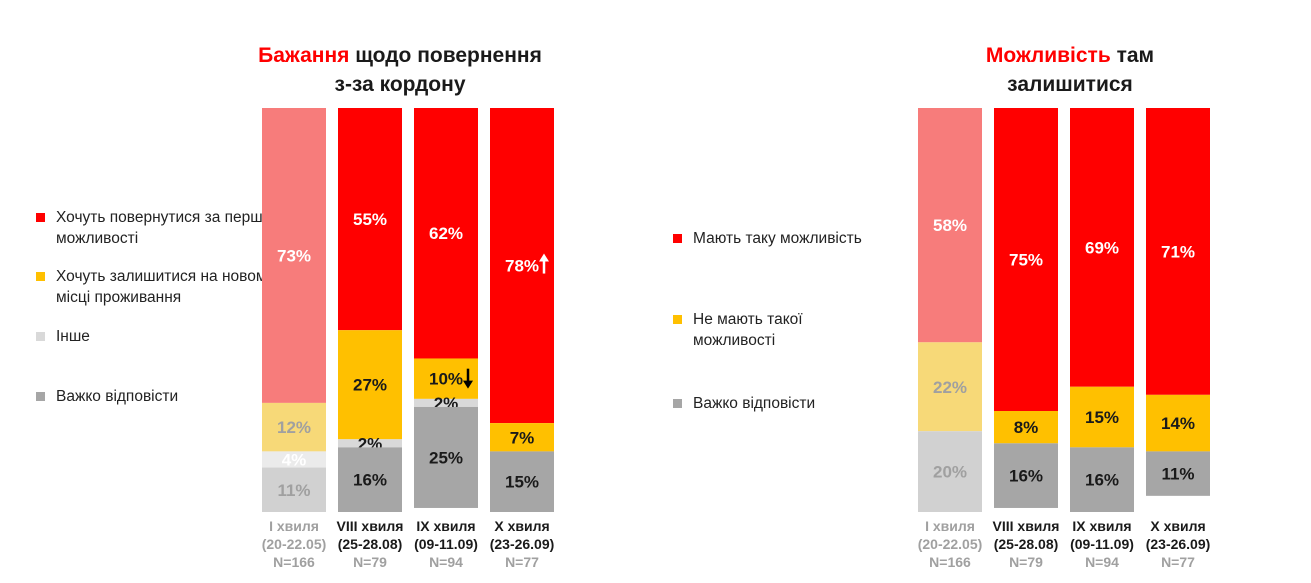 The image size is (1311, 583). Describe the element at coordinates (304, 55) in the screenshot. I see `title-accent: Бажання` at that location.